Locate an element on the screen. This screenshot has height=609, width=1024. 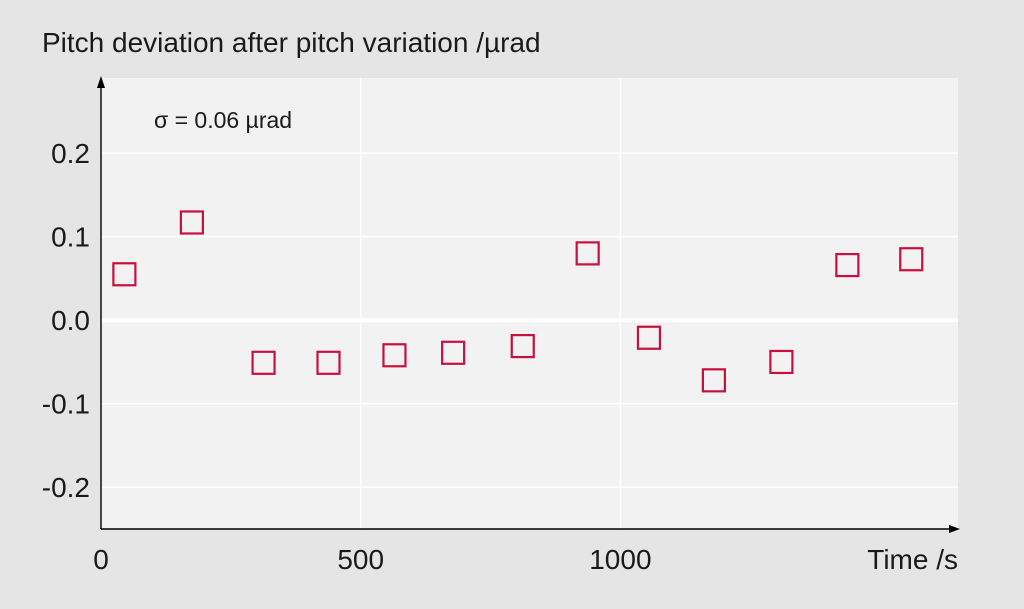
y-tick-label: -0.2 is located at coordinates (66, 487).